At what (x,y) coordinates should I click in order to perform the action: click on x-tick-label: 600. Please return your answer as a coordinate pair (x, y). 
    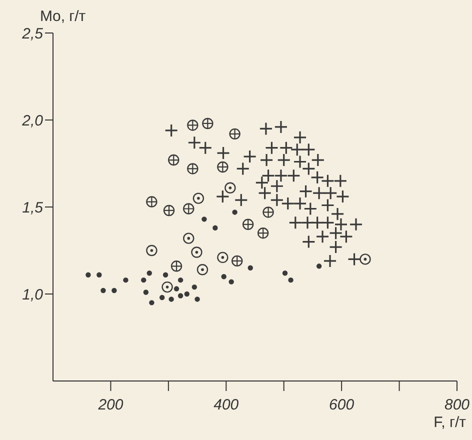
    Looking at the image, I should click on (342, 405).